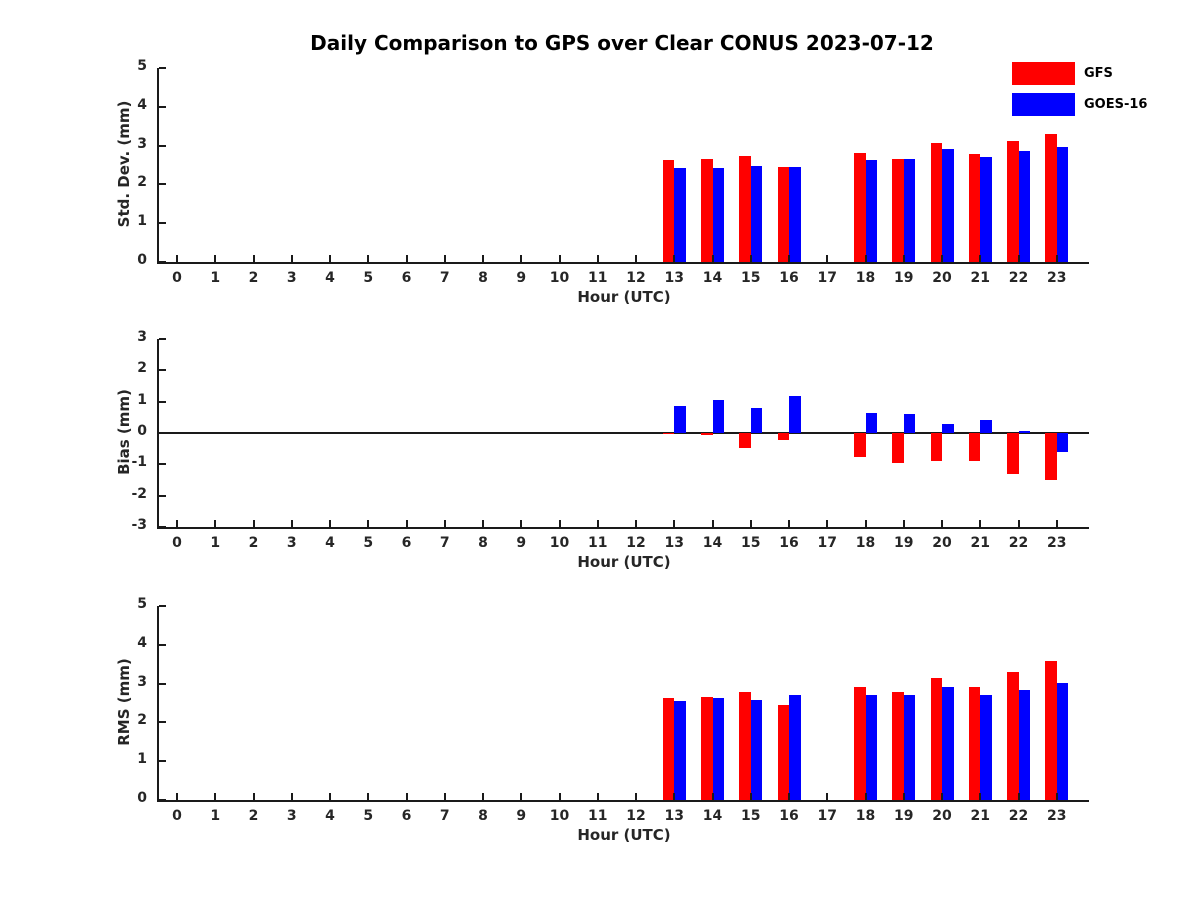  Describe the element at coordinates (142, 368) in the screenshot. I see `y-tick-label-2: 2` at that location.